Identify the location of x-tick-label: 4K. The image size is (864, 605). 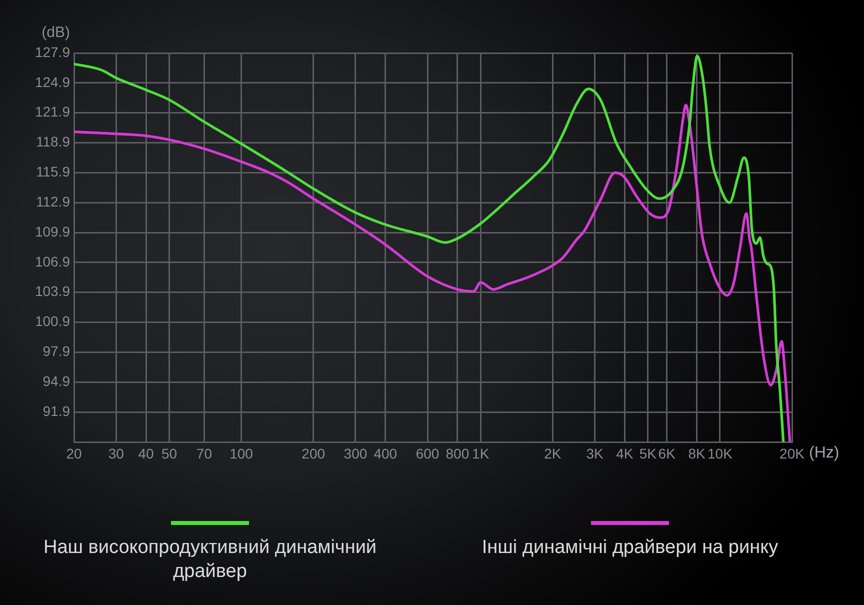
(625, 453).